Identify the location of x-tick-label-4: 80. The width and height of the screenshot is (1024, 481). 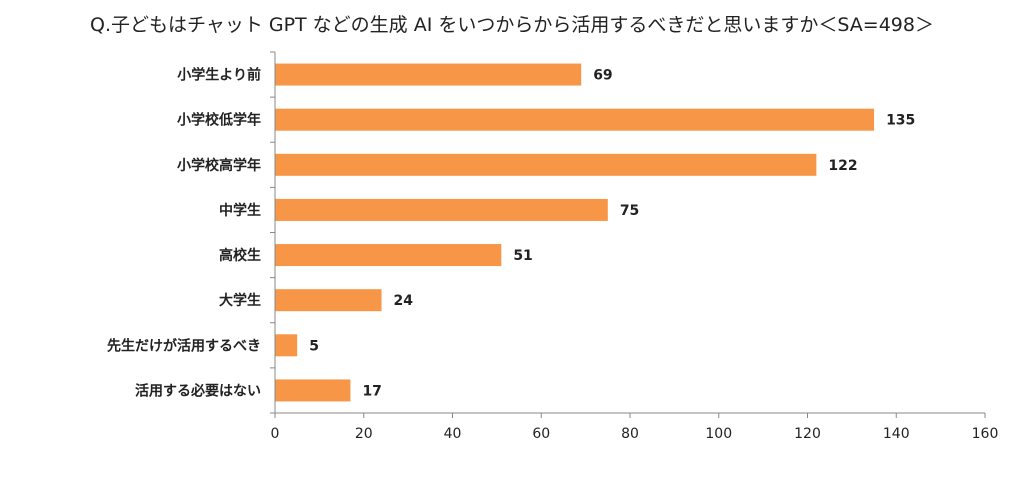
(630, 434).